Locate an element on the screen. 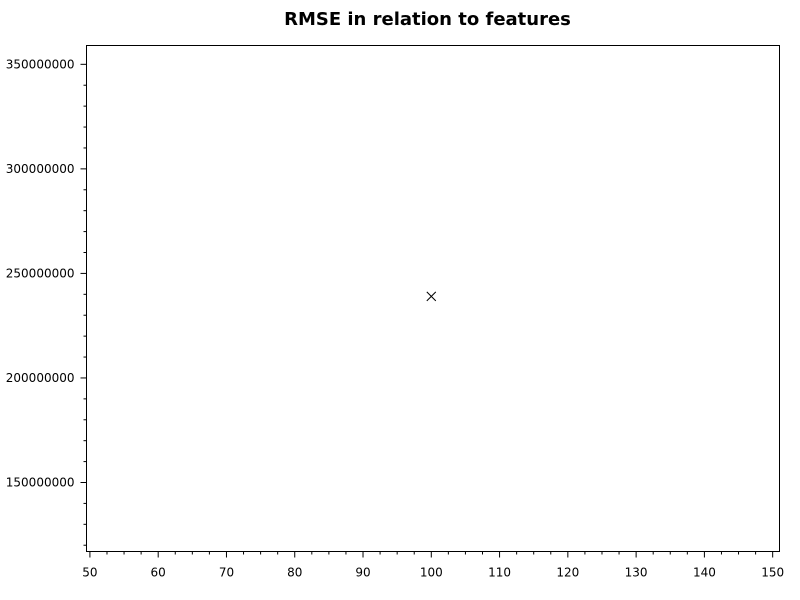 This screenshot has width=800, height=600. y-tick-label: 150000000 is located at coordinates (40, 483).